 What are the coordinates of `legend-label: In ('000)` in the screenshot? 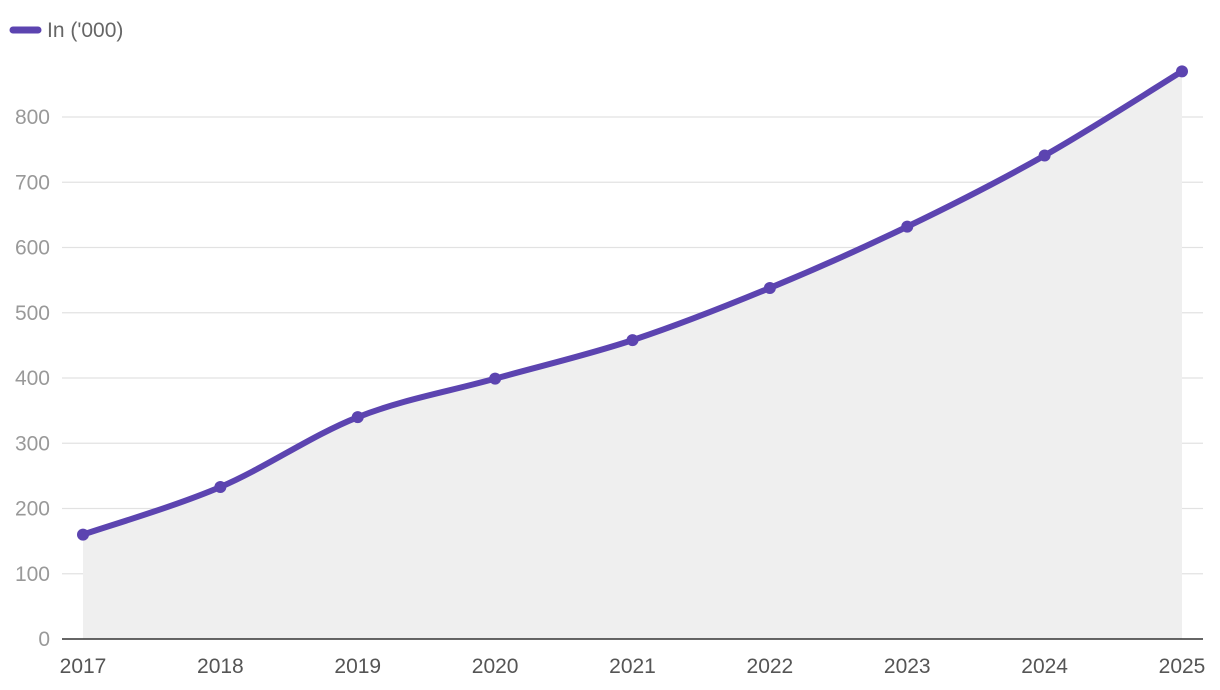 It's located at (85, 30).